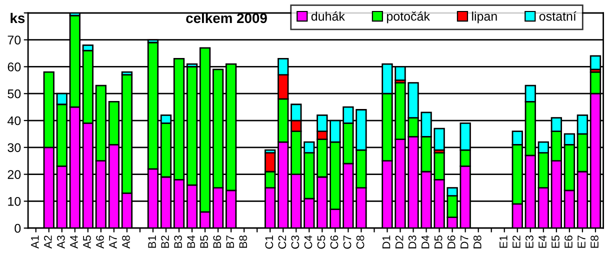 This screenshot has width=610, height=269. I want to click on x-tick-label: D3, so click(412, 242).